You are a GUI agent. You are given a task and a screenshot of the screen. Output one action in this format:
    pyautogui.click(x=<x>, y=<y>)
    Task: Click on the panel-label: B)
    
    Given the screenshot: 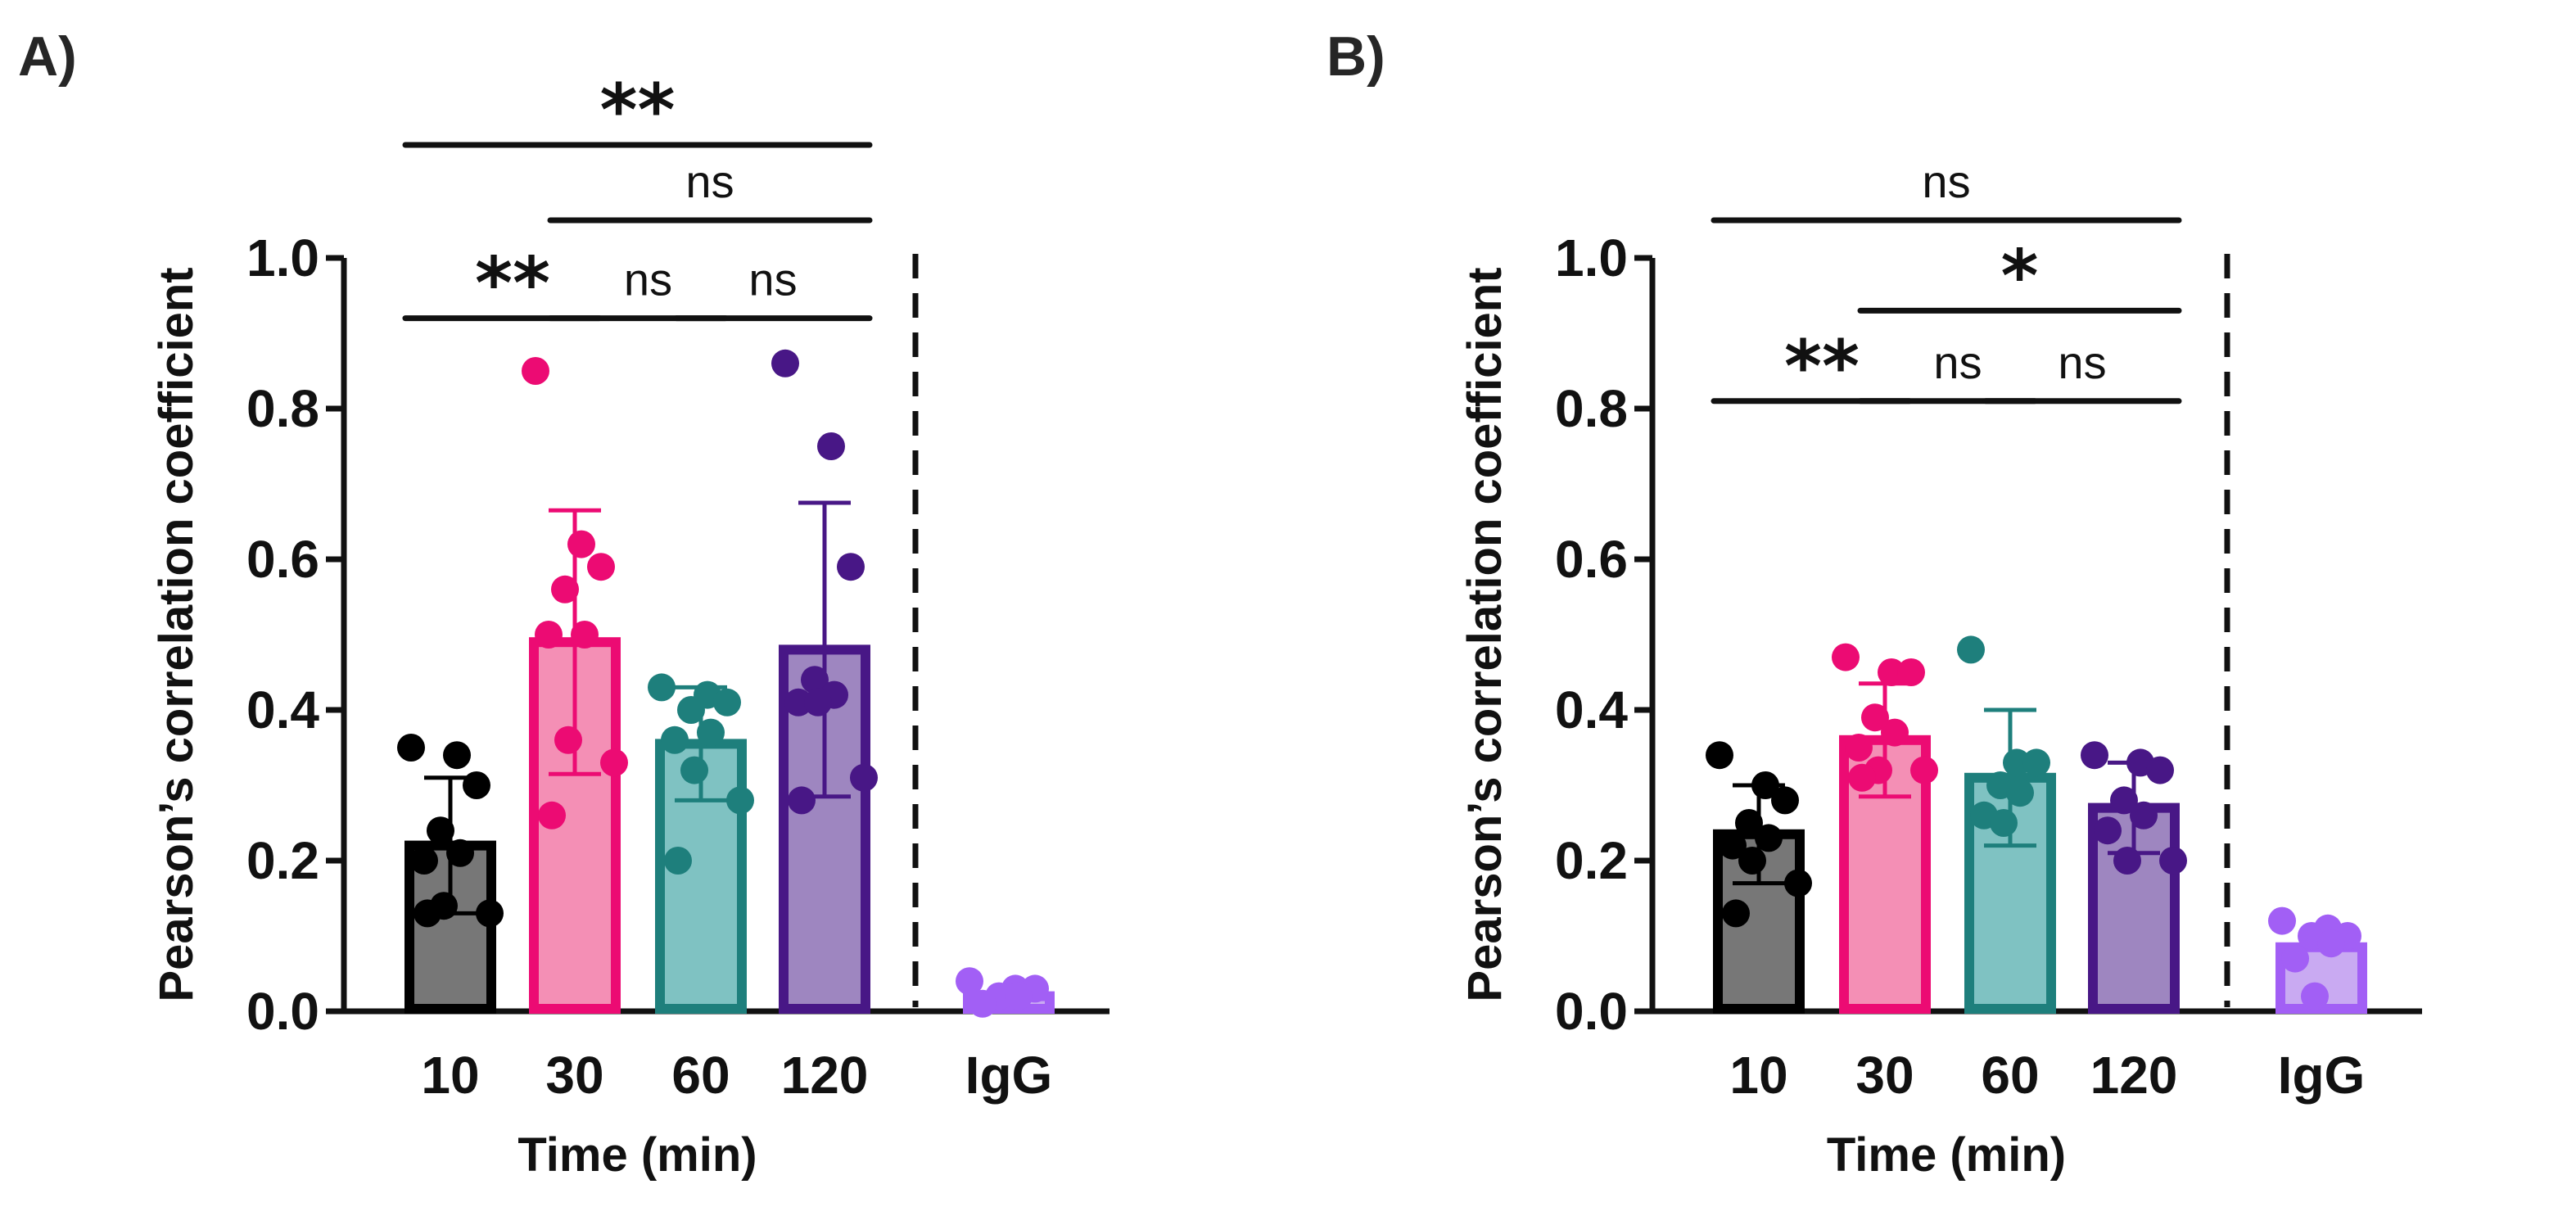 What is the action you would take?
    pyautogui.click(x=1355, y=56)
    